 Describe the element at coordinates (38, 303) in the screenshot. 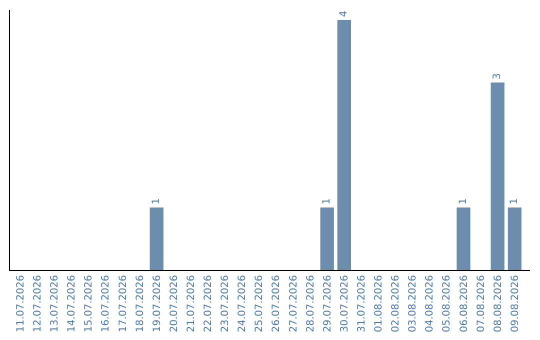

I see `x-tick-label: 12.07.2026` at that location.